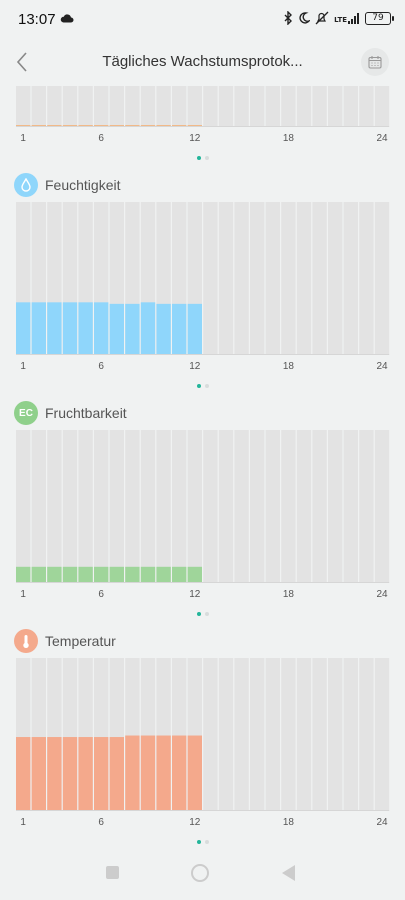 This screenshot has height=900, width=405. Describe the element at coordinates (23, 138) in the screenshot. I see `x-tick-label: 1` at that location.